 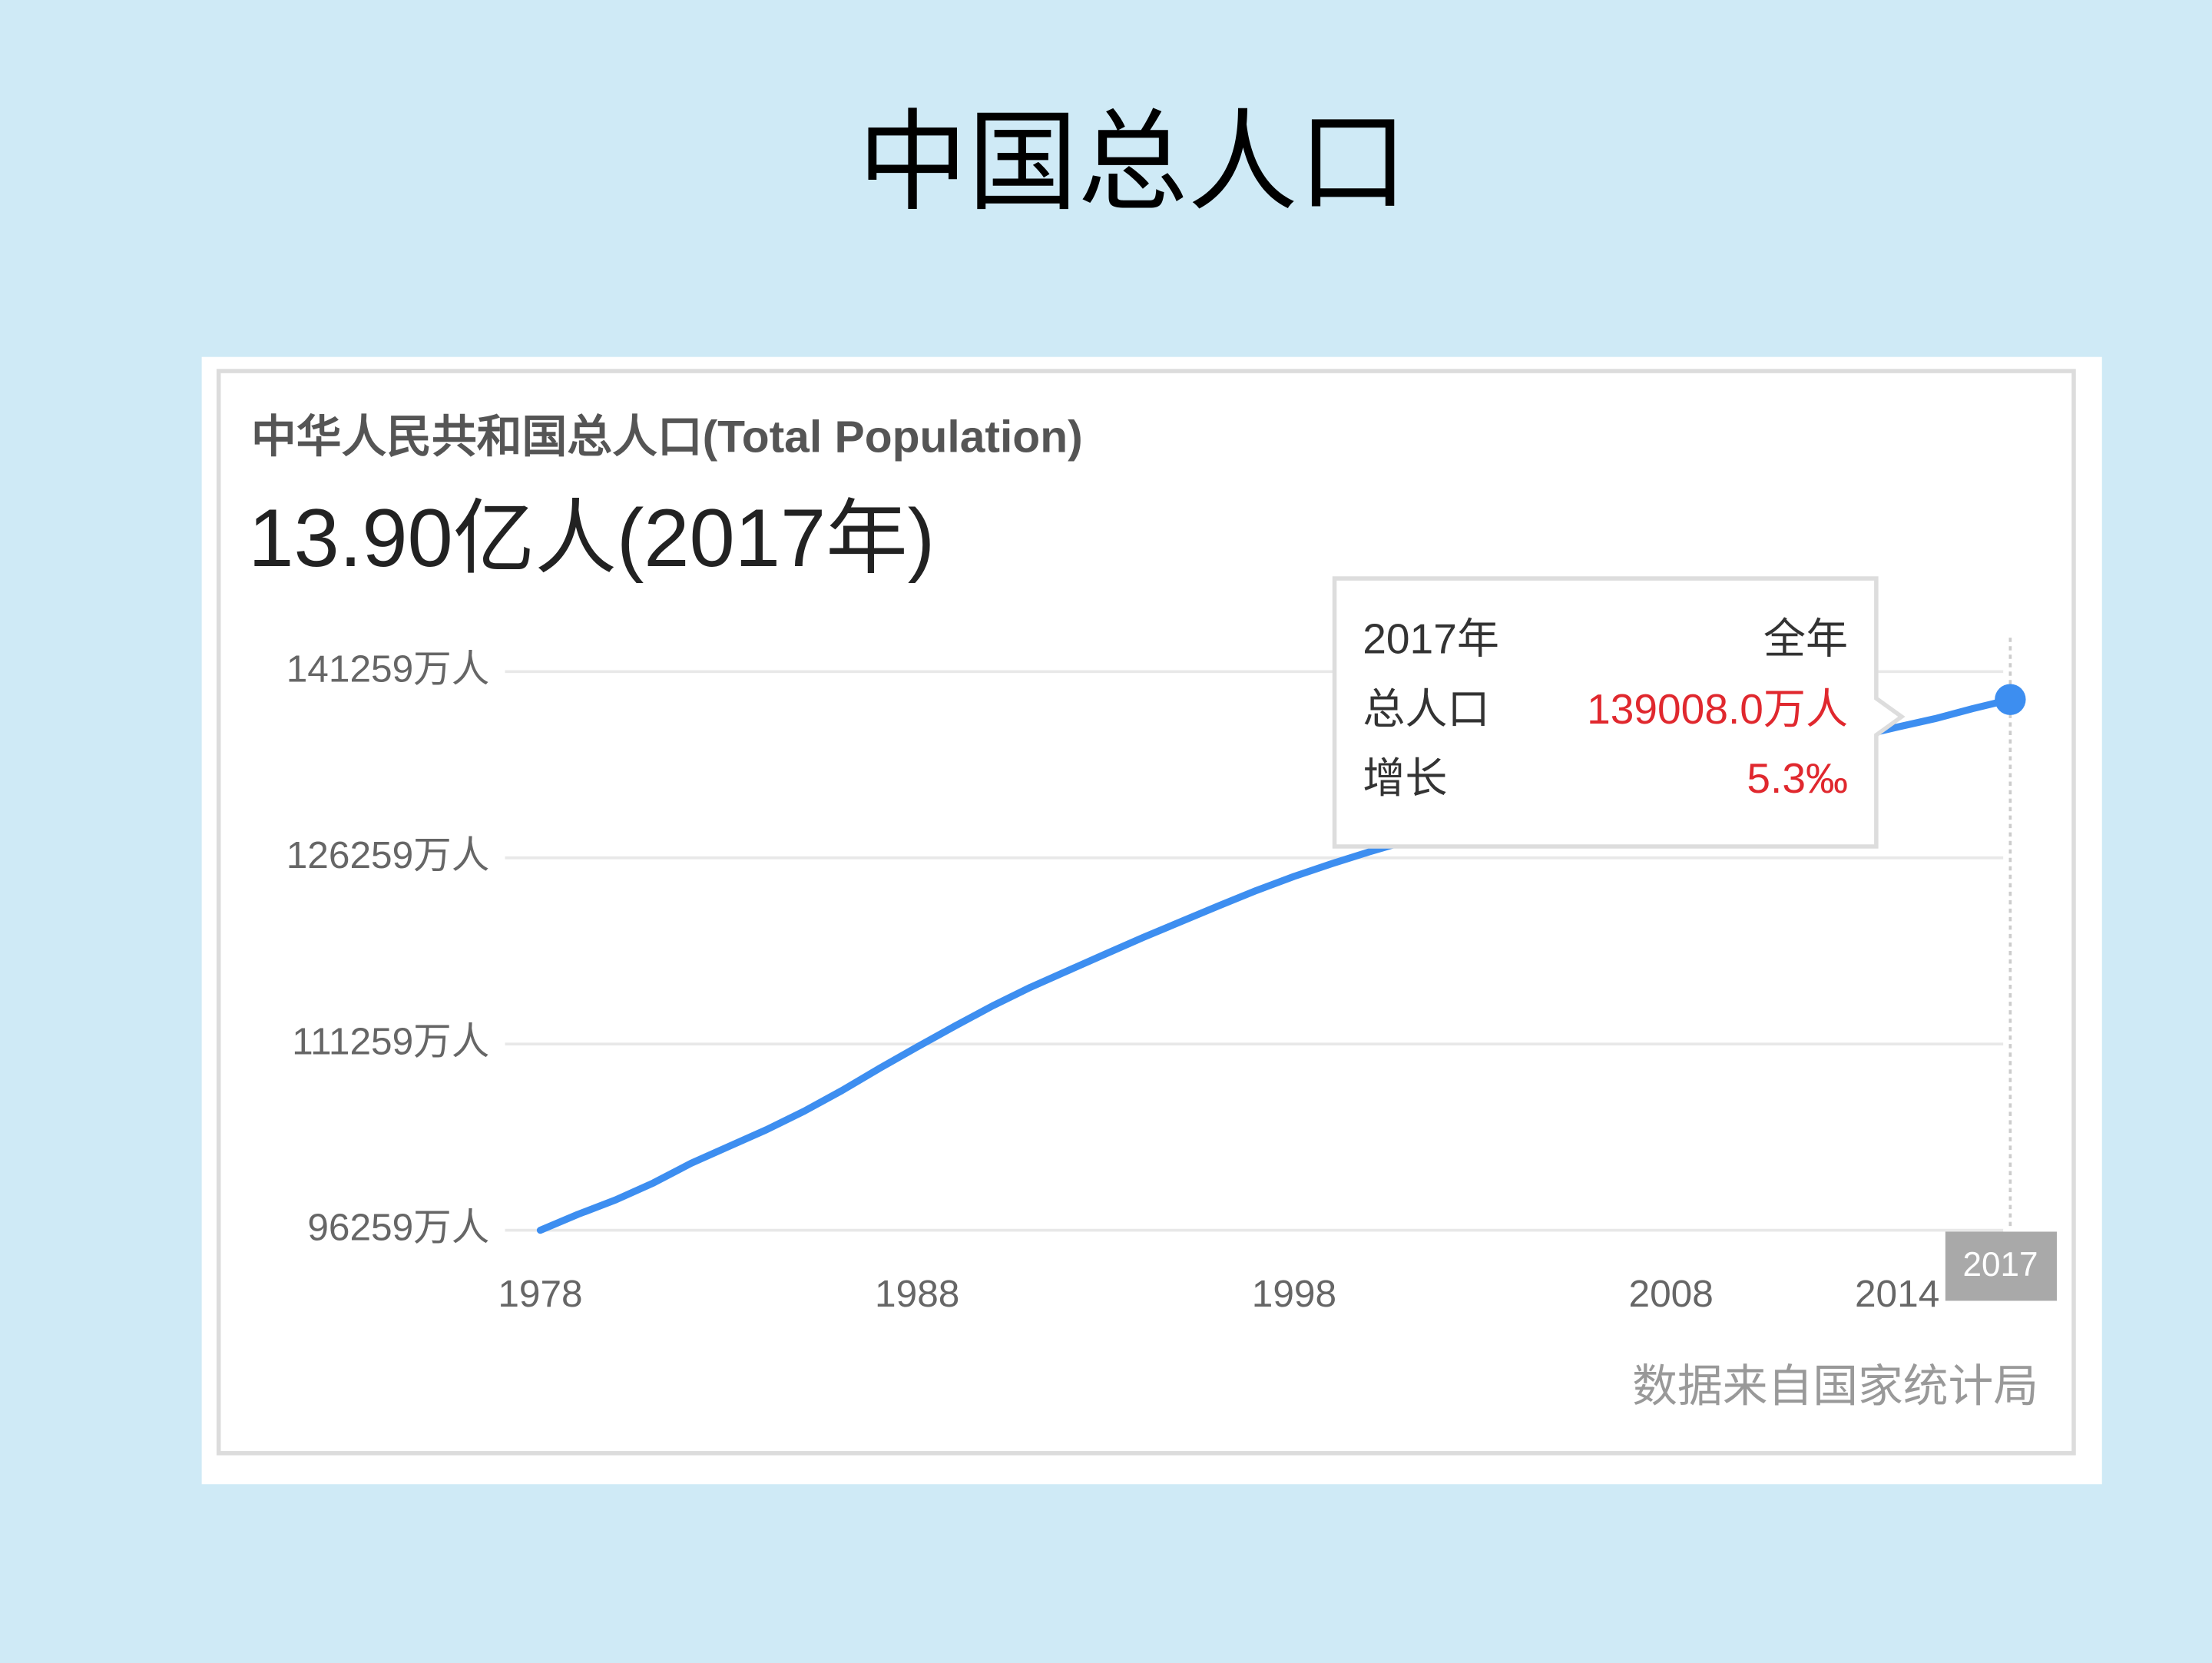 What do you see at coordinates (1897, 1294) in the screenshot?
I see `x-tick-label: 2014` at bounding box center [1897, 1294].